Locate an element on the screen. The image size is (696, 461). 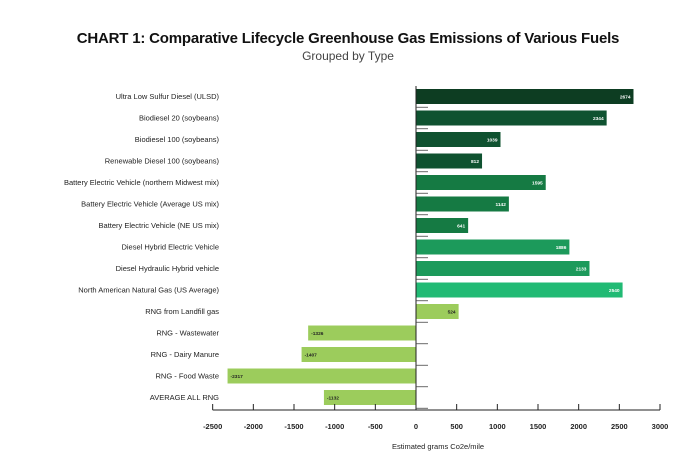
category-label: RNG - Dairy Manure is located at coordinates (185, 354).